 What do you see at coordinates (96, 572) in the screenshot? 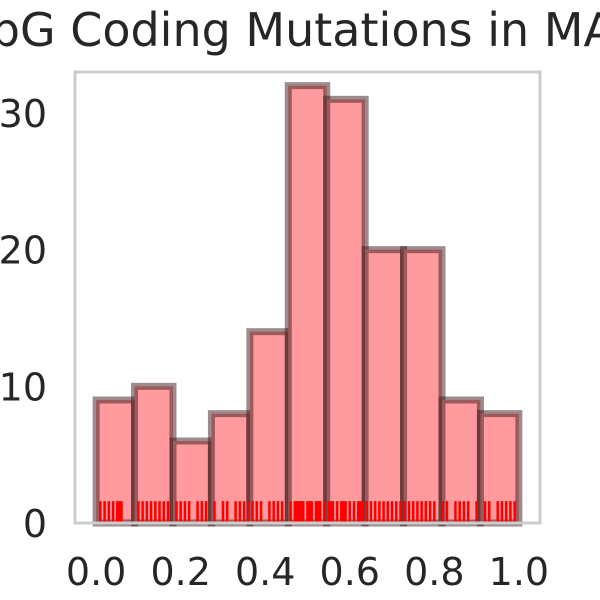
I see `x-tick-label: 0.0` at bounding box center [96, 572].